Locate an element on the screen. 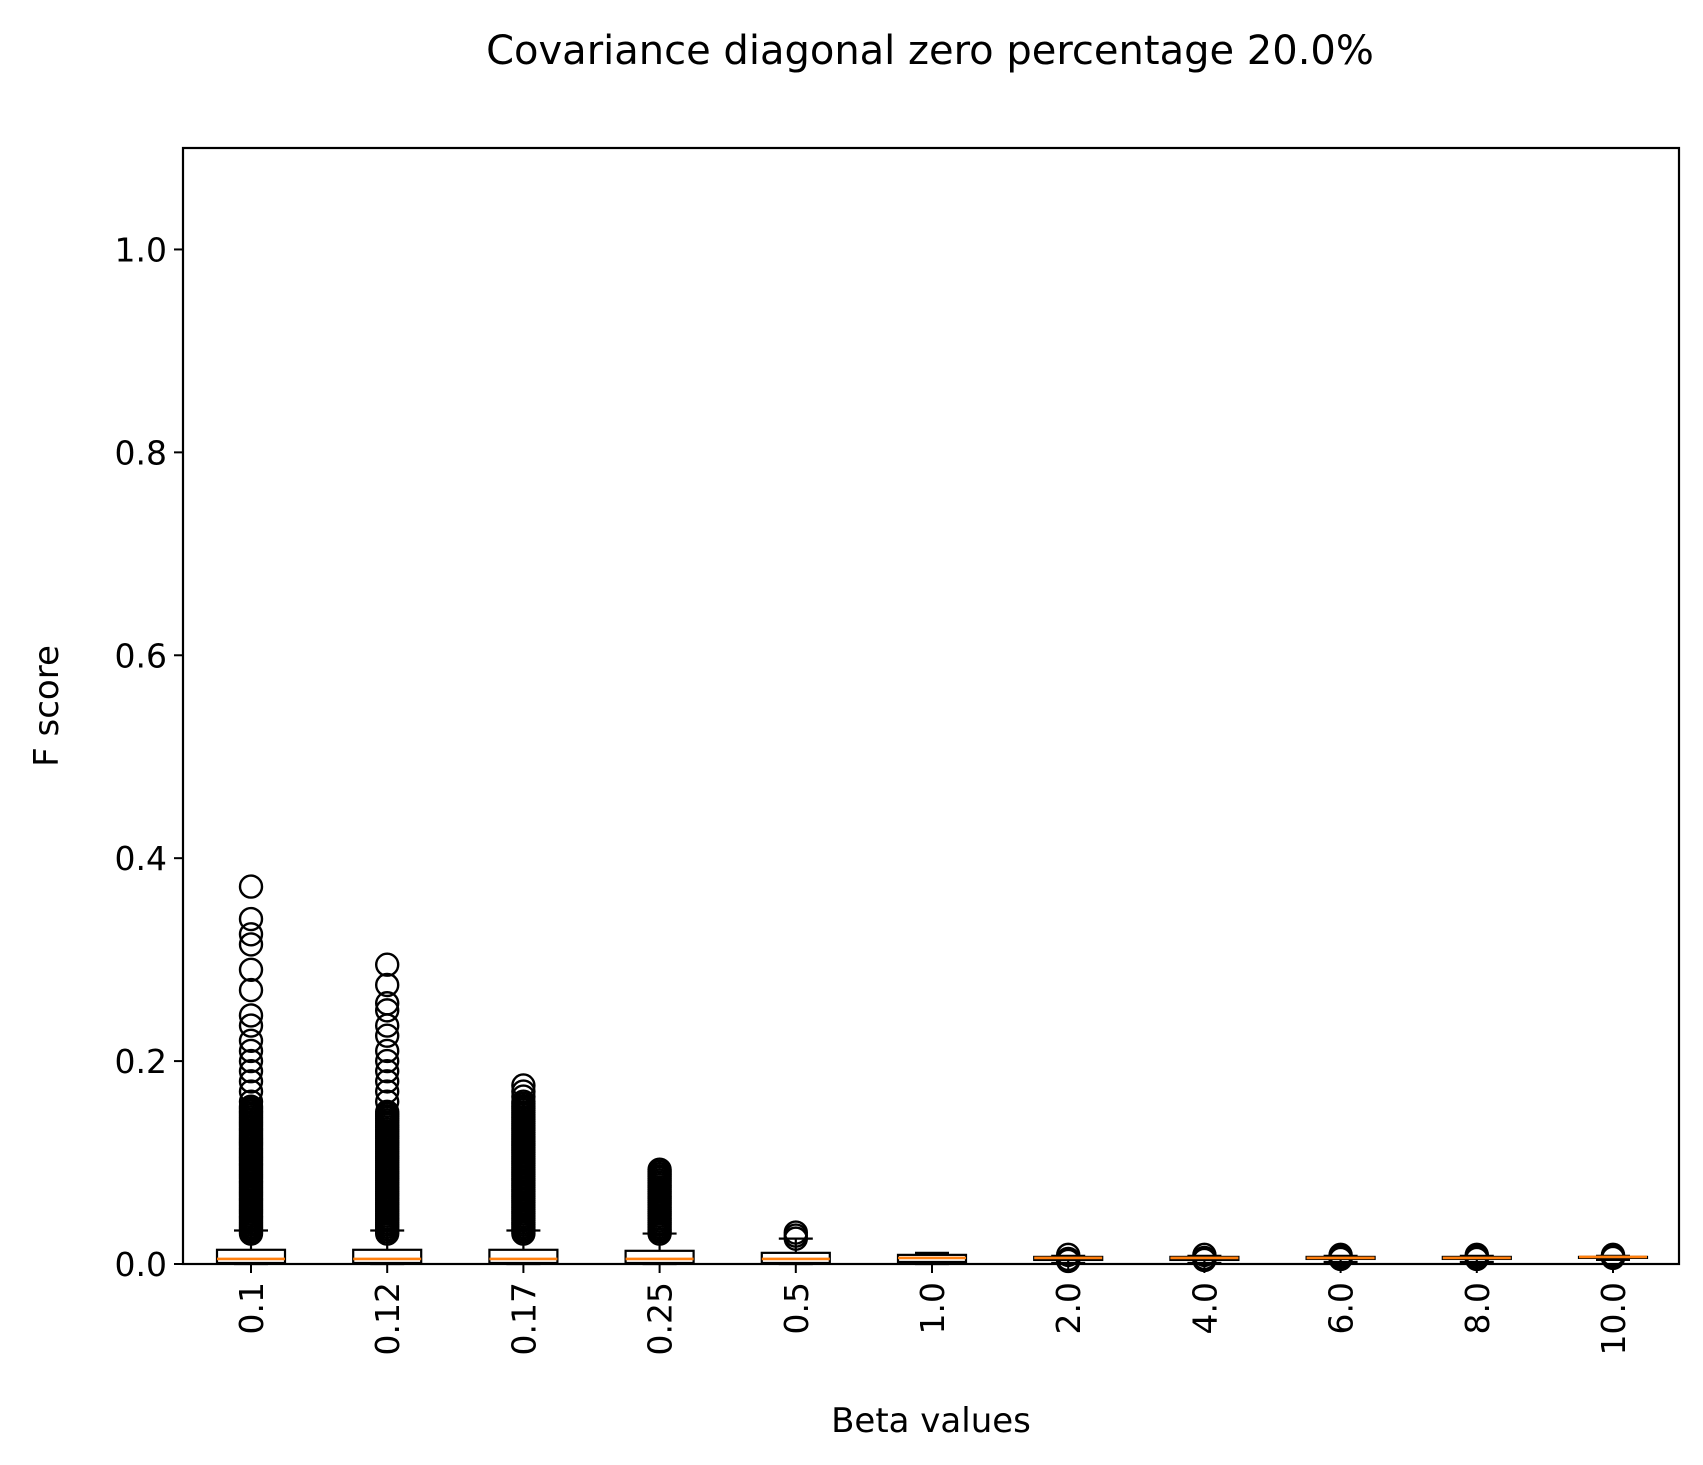 The image size is (1703, 1465). y-tick-label: 0.8 is located at coordinates (141, 452).